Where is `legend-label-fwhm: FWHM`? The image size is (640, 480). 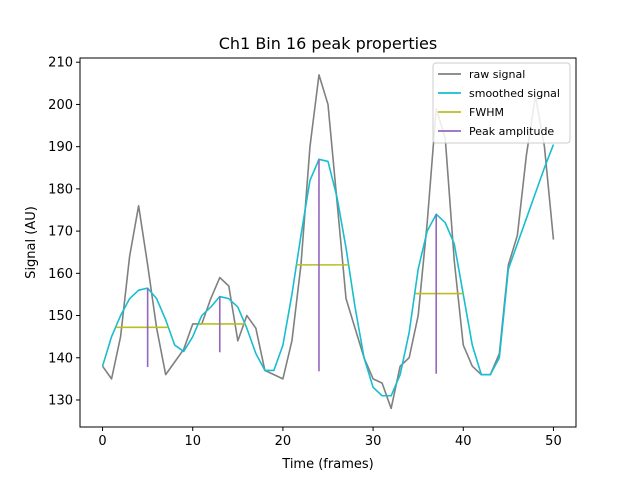 legend-label-fwhm: FWHM is located at coordinates (486, 112).